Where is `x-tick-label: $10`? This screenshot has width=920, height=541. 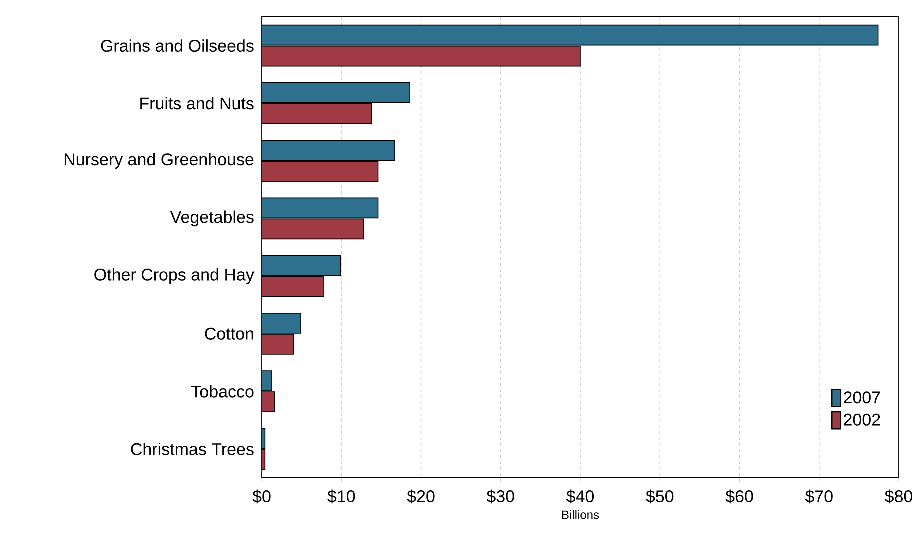
x-tick-label: $10 is located at coordinates (342, 497).